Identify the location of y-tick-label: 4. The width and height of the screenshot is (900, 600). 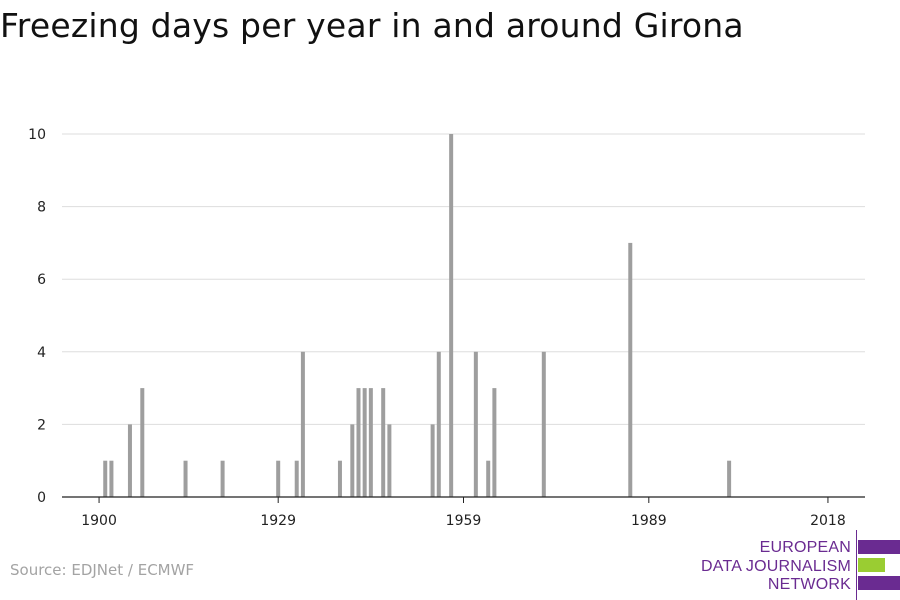
(41, 353).